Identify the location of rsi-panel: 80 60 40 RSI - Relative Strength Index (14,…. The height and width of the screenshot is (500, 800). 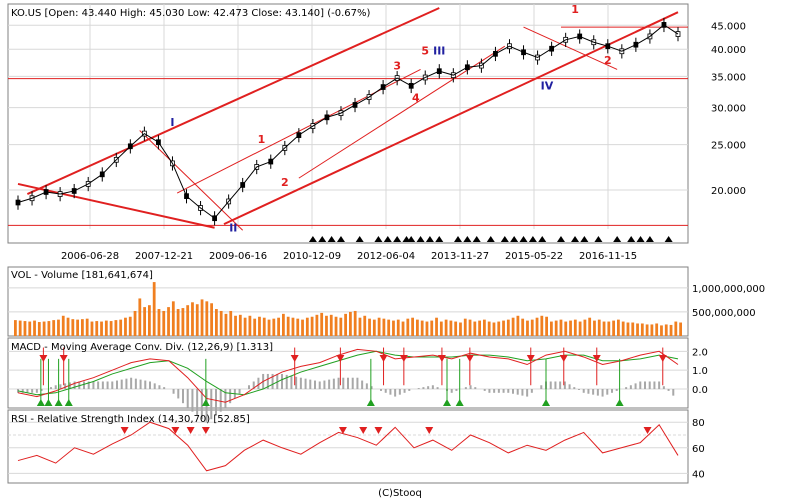
(356, 447).